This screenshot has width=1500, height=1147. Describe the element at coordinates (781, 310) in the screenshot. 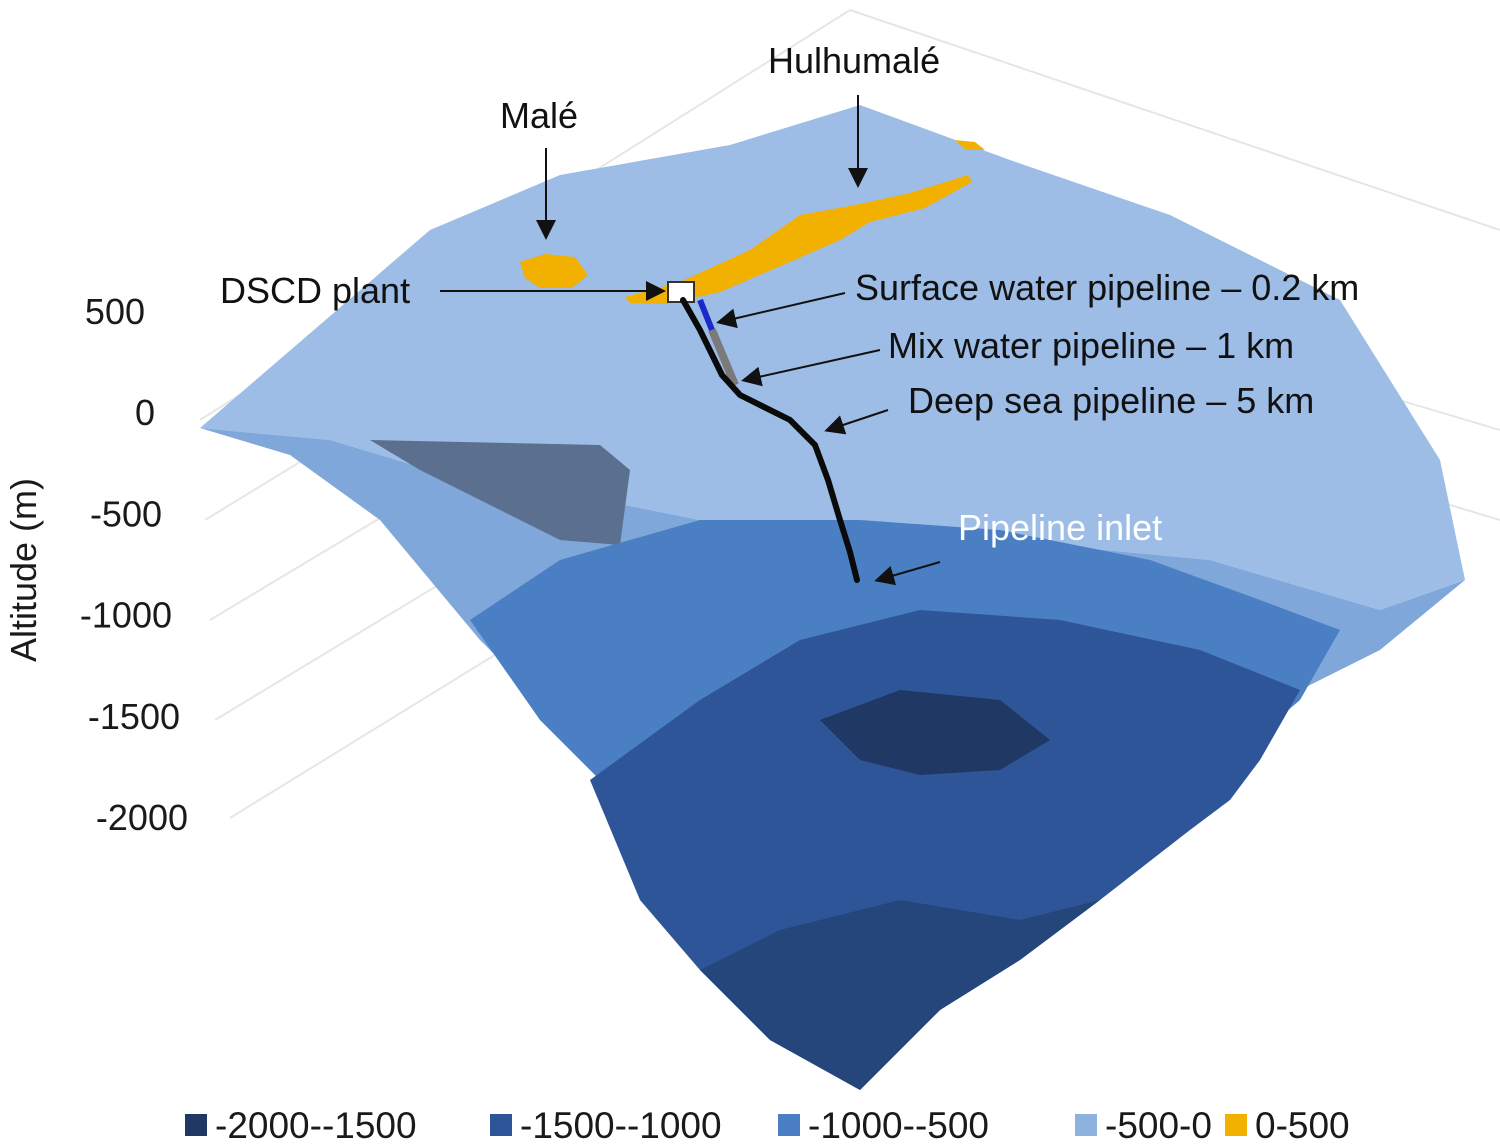

I see `surface-pipeline-arrow` at that location.